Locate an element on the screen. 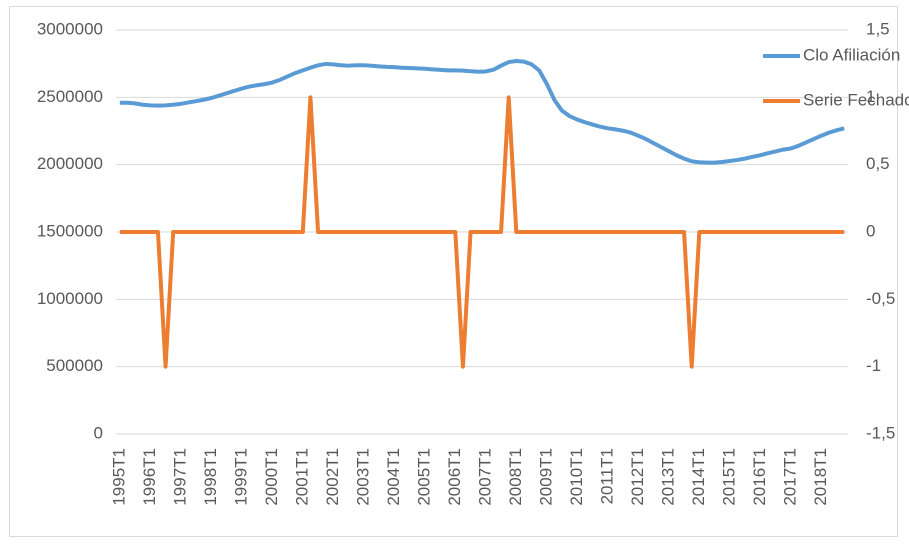 Image resolution: width=909 pixels, height=549 pixels. y-tick-label: 1500000 is located at coordinates (70, 230).